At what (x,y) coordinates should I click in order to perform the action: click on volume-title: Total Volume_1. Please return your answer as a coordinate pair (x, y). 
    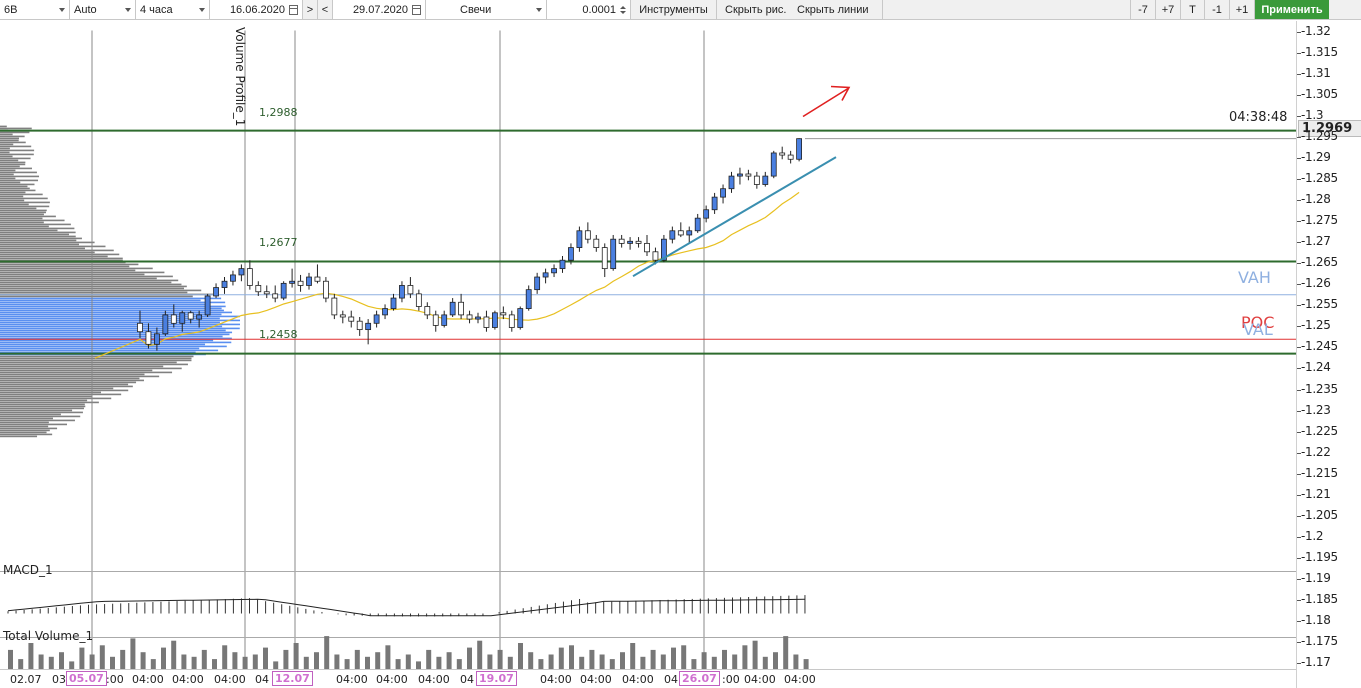
    Looking at the image, I should click on (48, 636).